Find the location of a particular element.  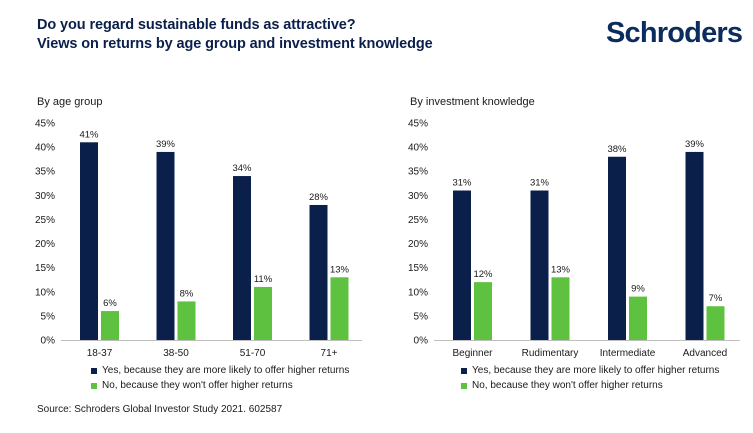

schroders-logo: Schroders is located at coordinates (674, 33).